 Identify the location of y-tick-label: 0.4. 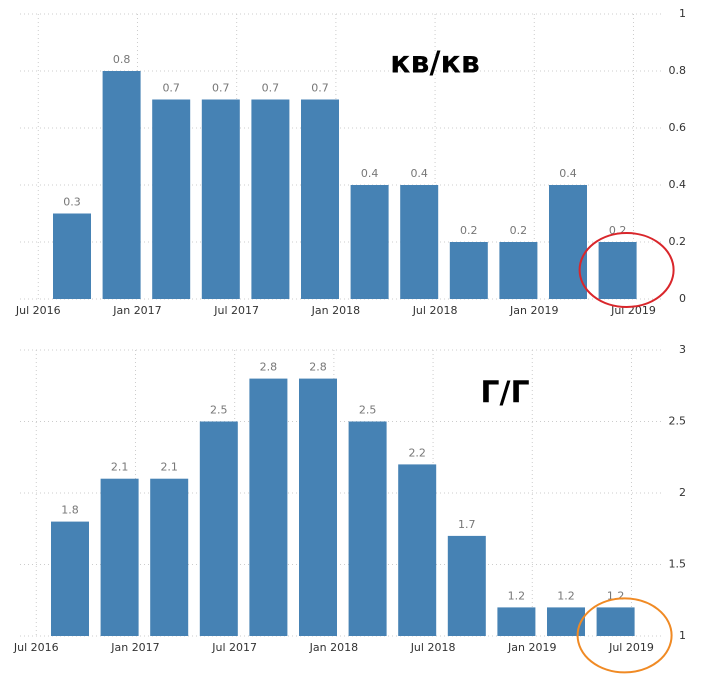
(678, 184).